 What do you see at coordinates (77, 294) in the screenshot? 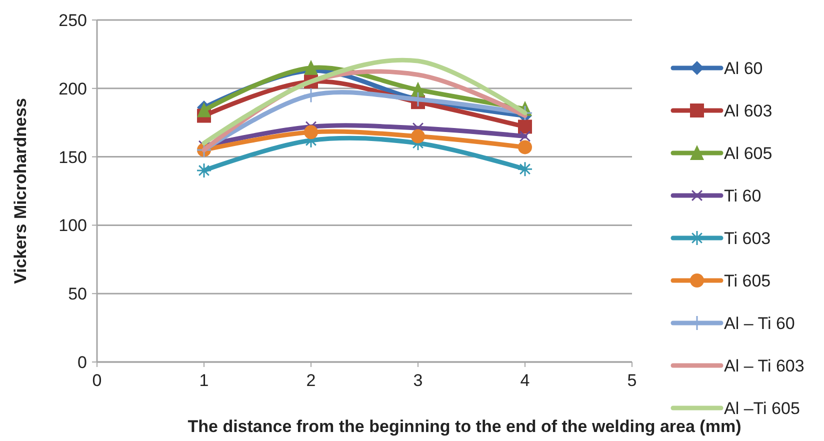
I see `y-tick-label: 50` at bounding box center [77, 294].